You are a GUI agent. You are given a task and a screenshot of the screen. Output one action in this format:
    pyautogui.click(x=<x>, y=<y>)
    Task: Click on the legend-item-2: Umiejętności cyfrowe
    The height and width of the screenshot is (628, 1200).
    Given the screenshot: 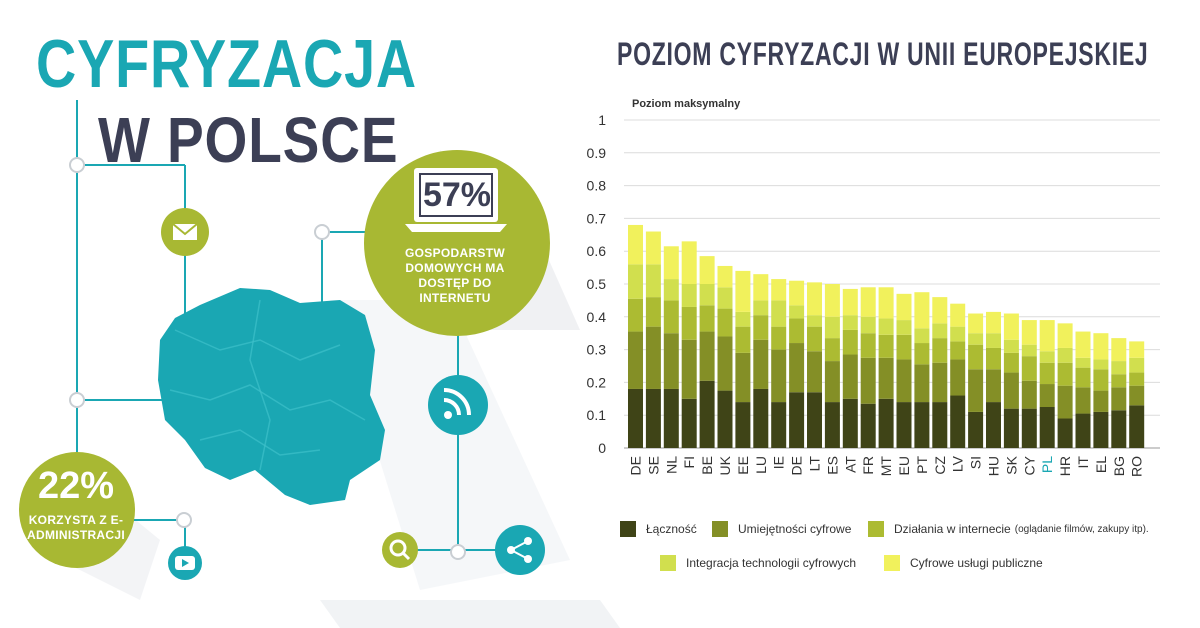 What is the action you would take?
    pyautogui.click(x=781, y=529)
    